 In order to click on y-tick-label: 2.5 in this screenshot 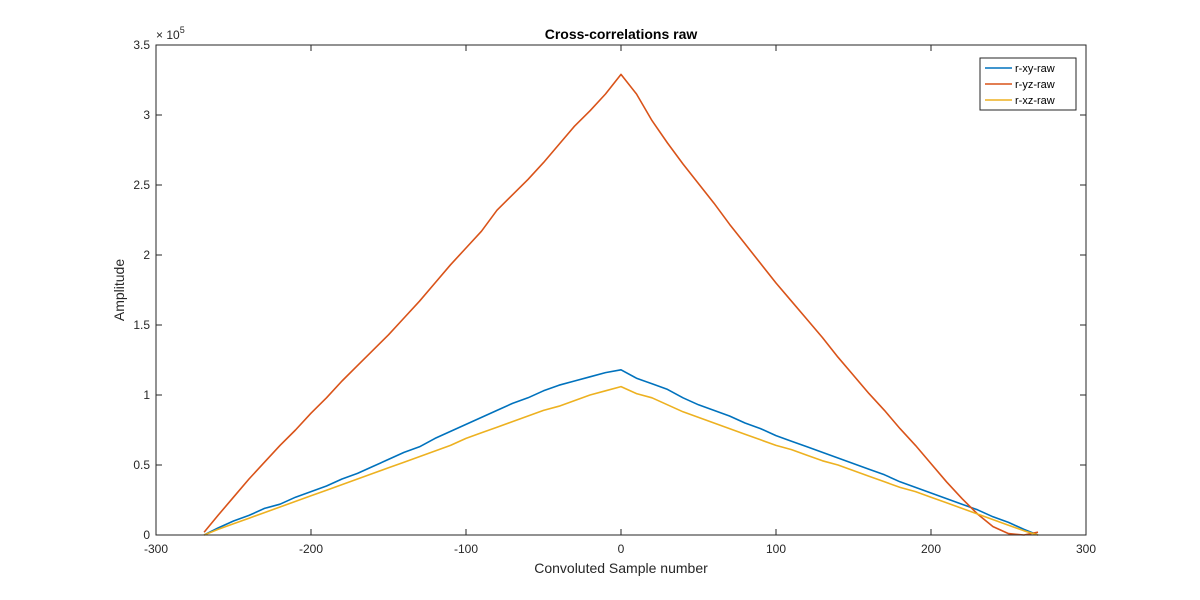, I will do `click(141, 185)`.